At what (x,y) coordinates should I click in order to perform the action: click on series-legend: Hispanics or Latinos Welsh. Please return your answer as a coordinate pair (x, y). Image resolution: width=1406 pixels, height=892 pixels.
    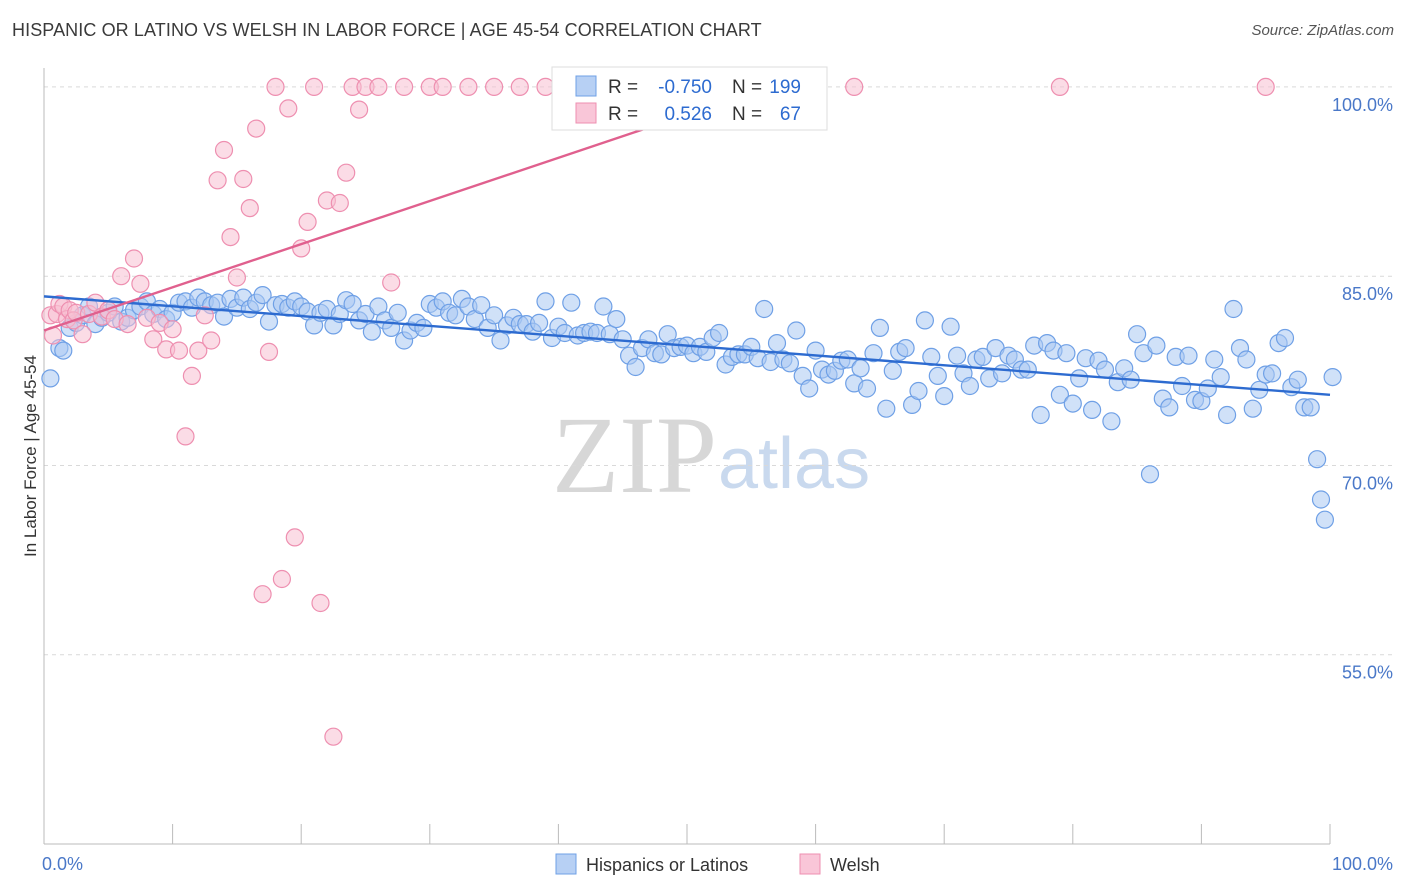
    Looking at the image, I should click on (717, 864).